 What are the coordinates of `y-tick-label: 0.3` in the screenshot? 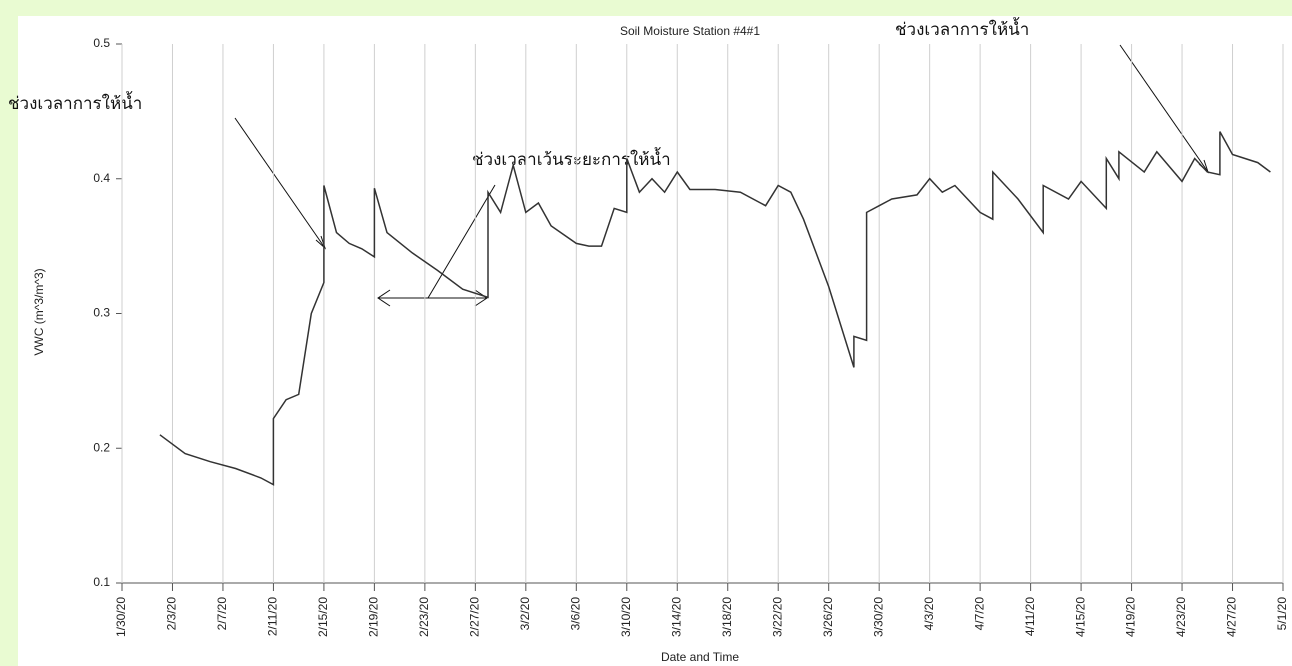 It's located at (101, 313).